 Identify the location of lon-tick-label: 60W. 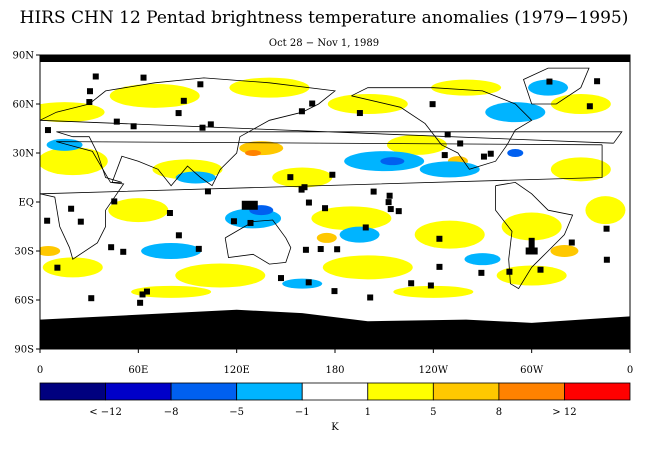
(532, 370).